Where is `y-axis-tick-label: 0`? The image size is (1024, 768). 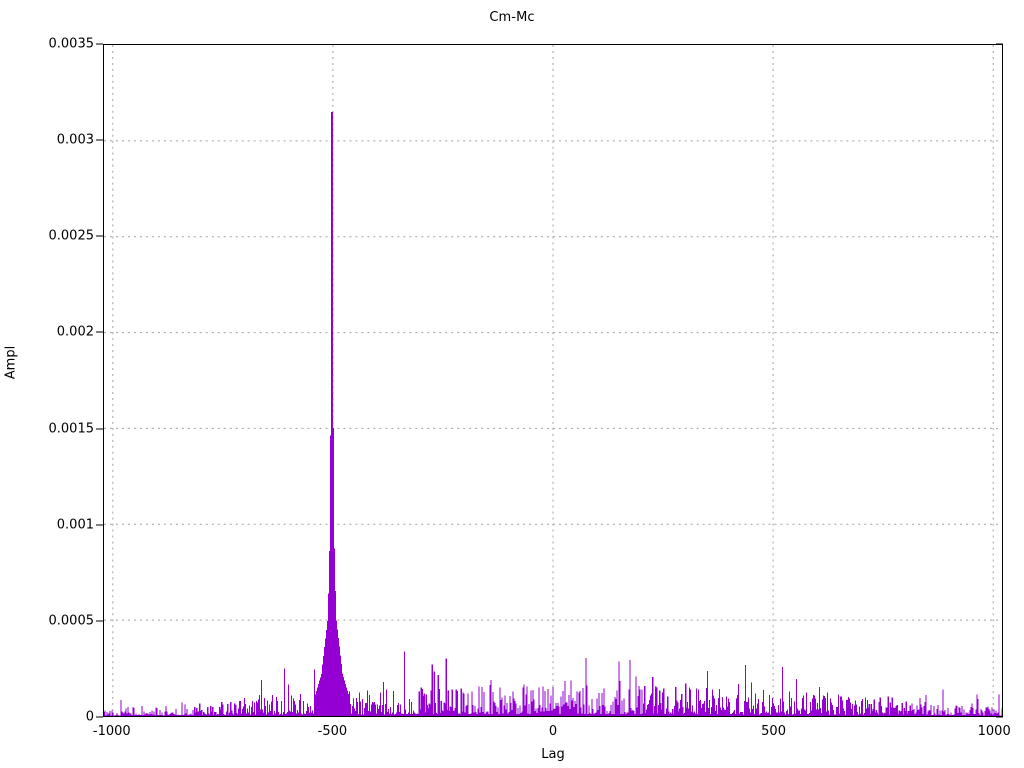
y-axis-tick-label: 0 is located at coordinates (89, 717).